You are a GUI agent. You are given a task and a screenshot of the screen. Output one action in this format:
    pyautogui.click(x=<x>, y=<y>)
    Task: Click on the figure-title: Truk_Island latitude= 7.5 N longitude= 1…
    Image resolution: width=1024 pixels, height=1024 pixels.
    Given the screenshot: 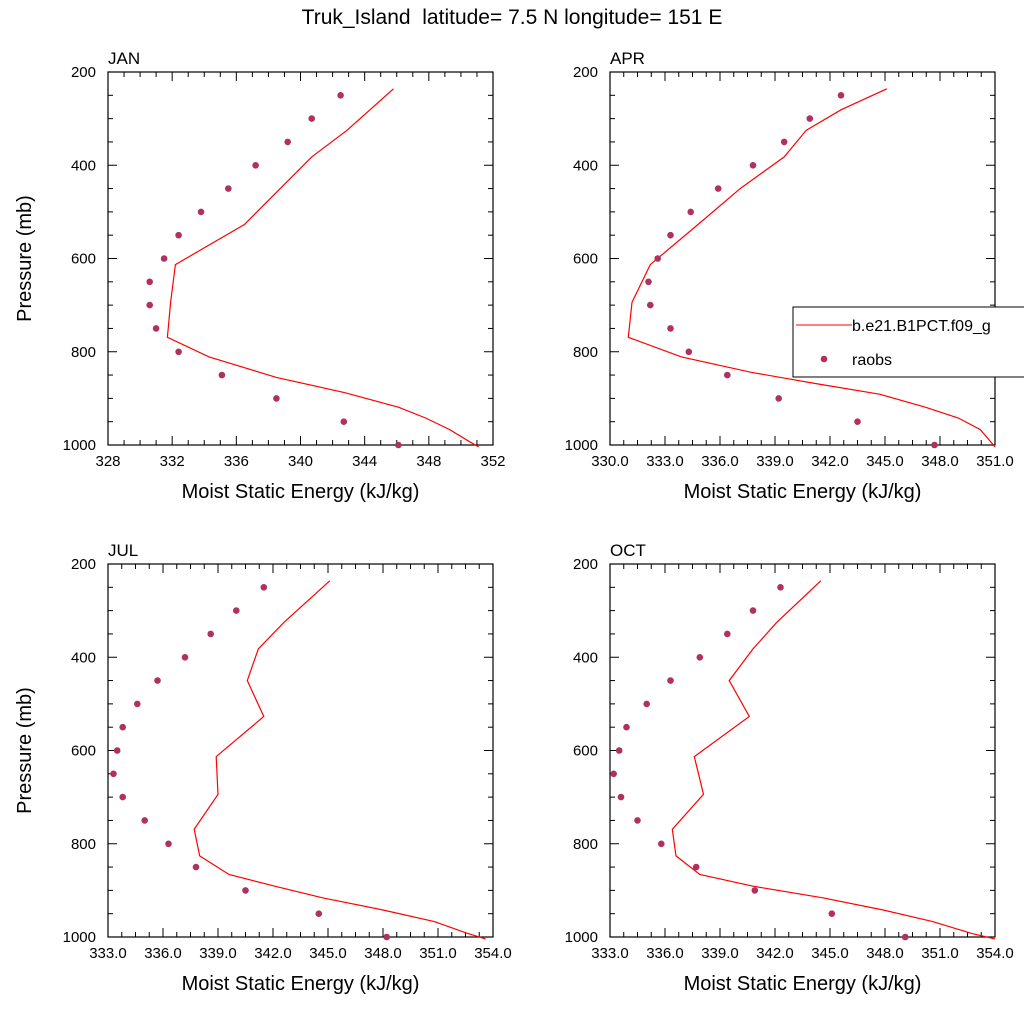 What is the action you would take?
    pyautogui.click(x=512, y=17)
    